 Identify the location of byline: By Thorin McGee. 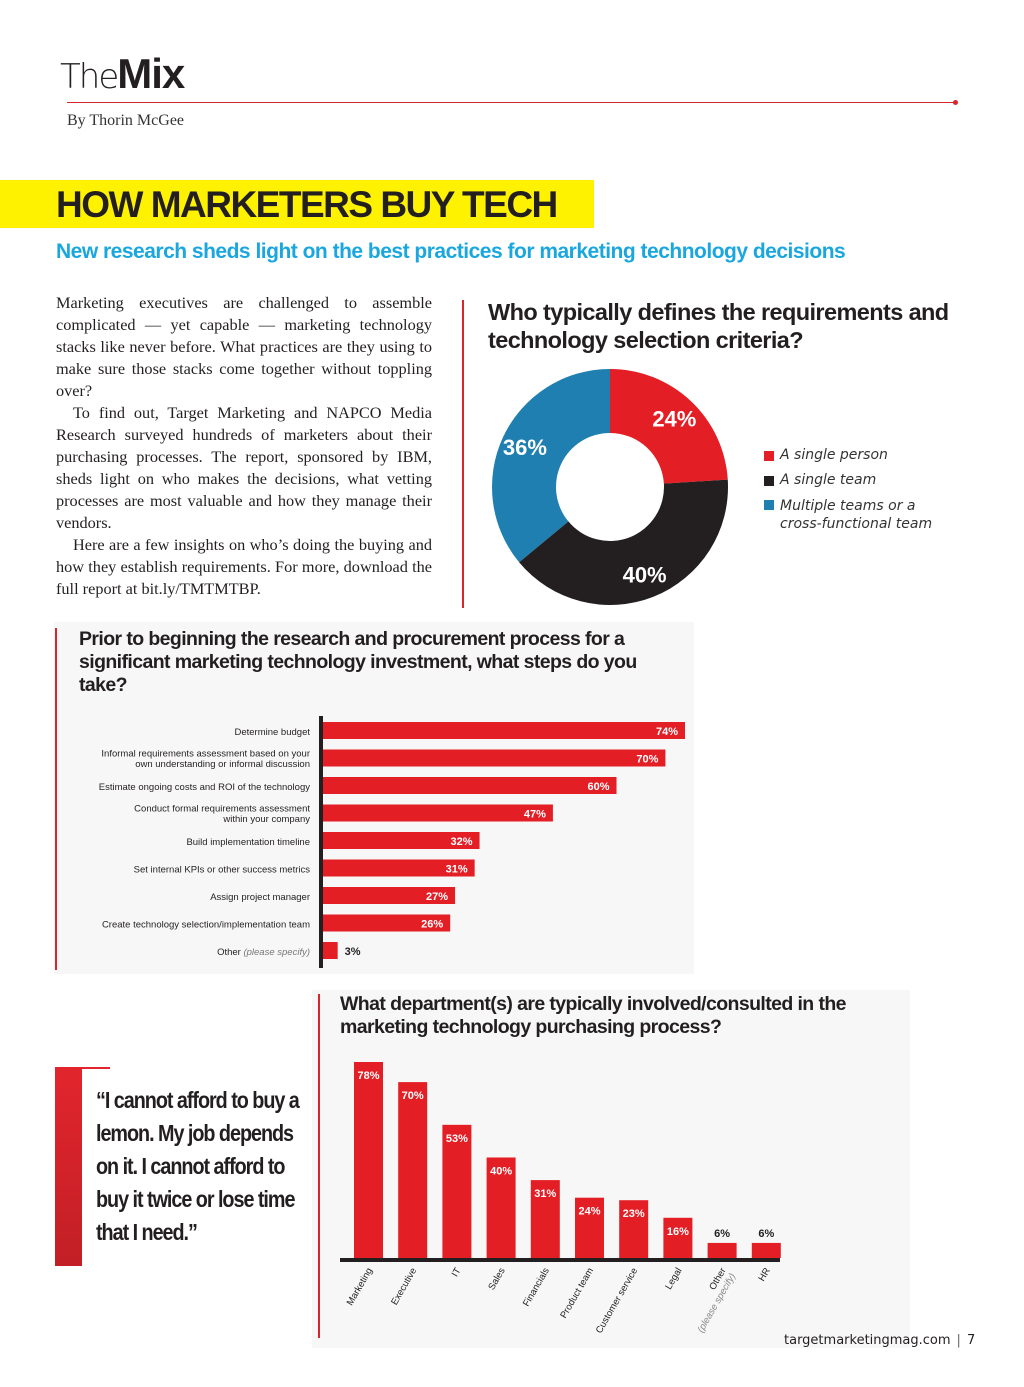
(126, 120).